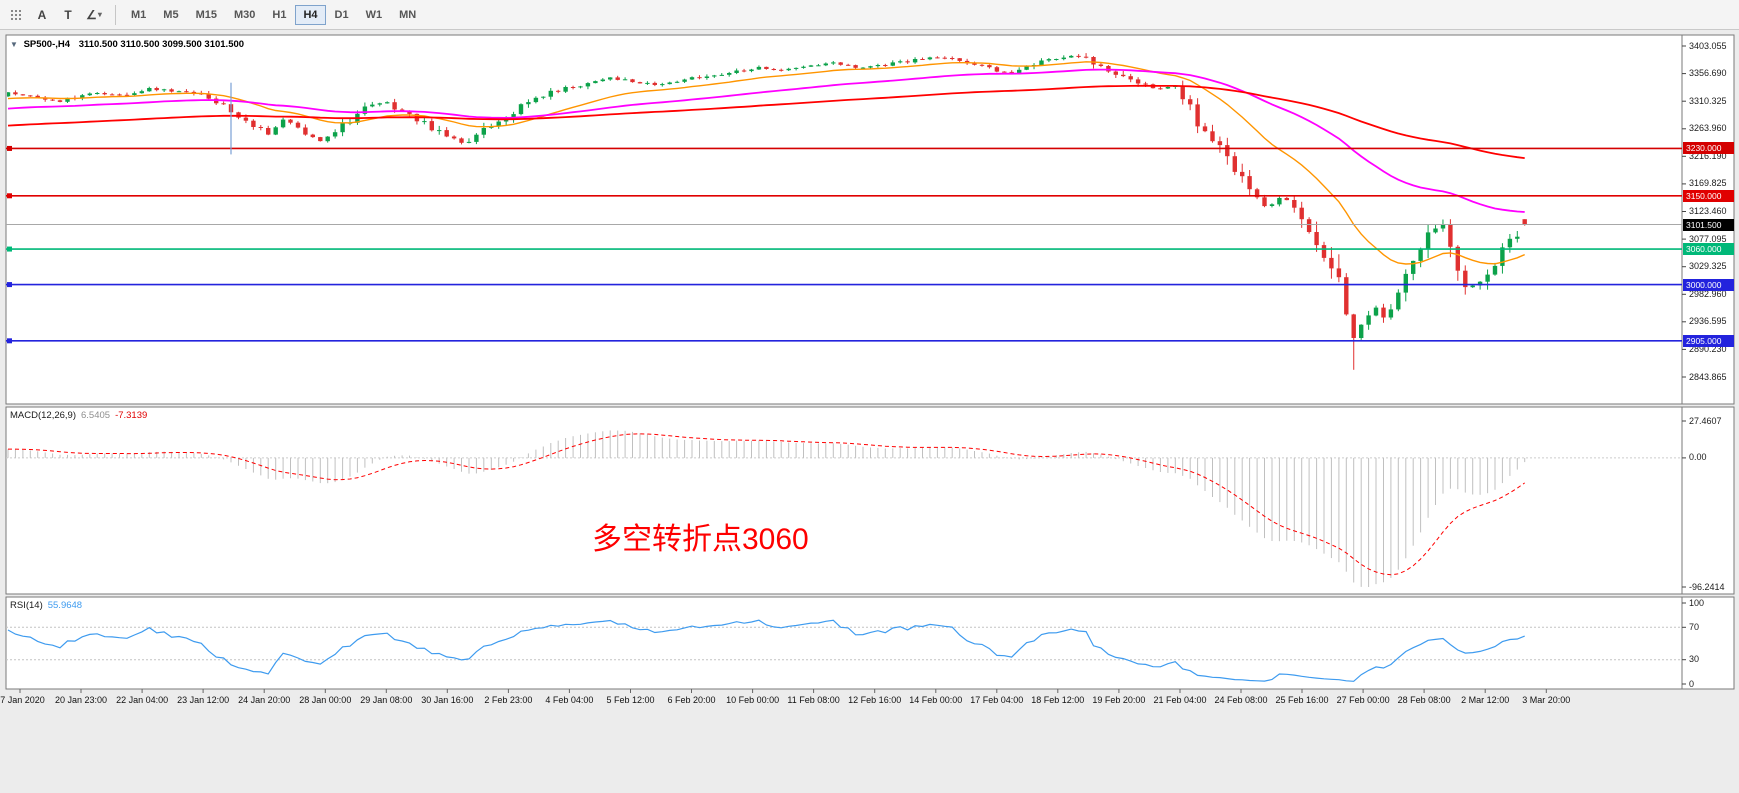  I want to click on angle-shape-icon: ∠, so click(91, 14).